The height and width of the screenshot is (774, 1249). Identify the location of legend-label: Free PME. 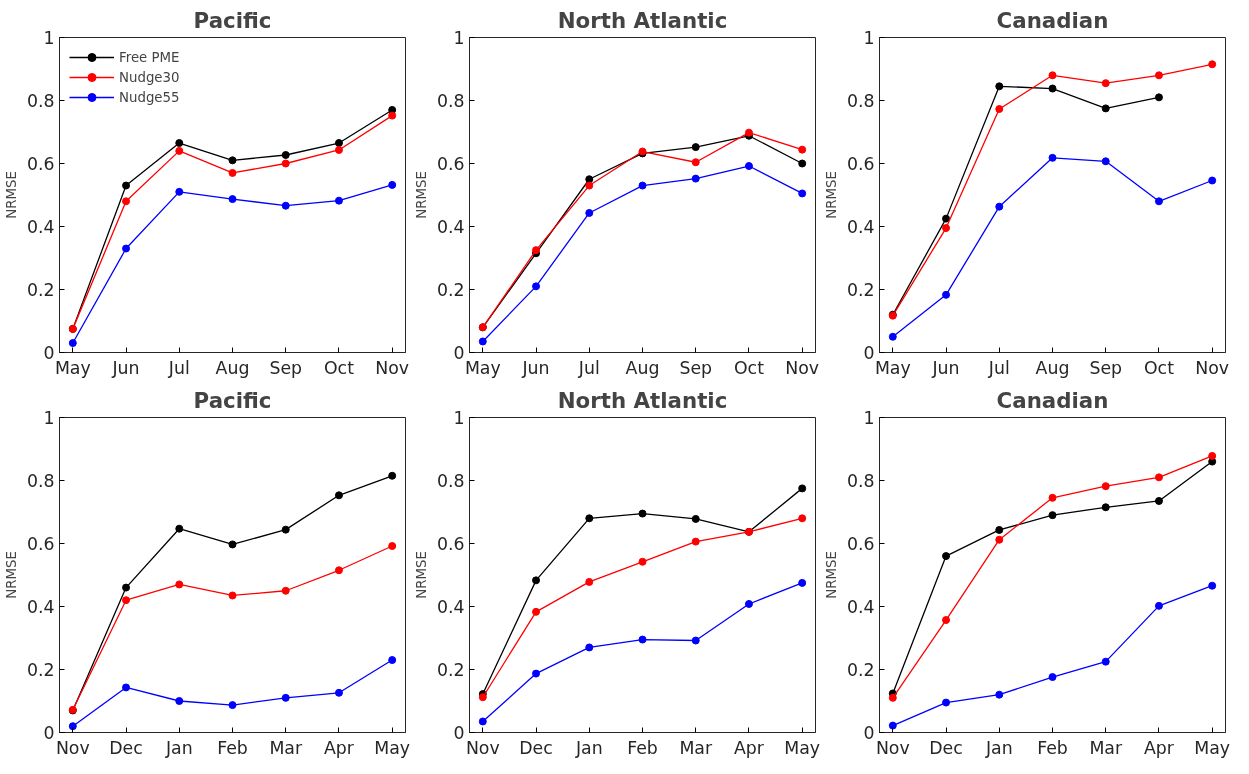
(149, 57).